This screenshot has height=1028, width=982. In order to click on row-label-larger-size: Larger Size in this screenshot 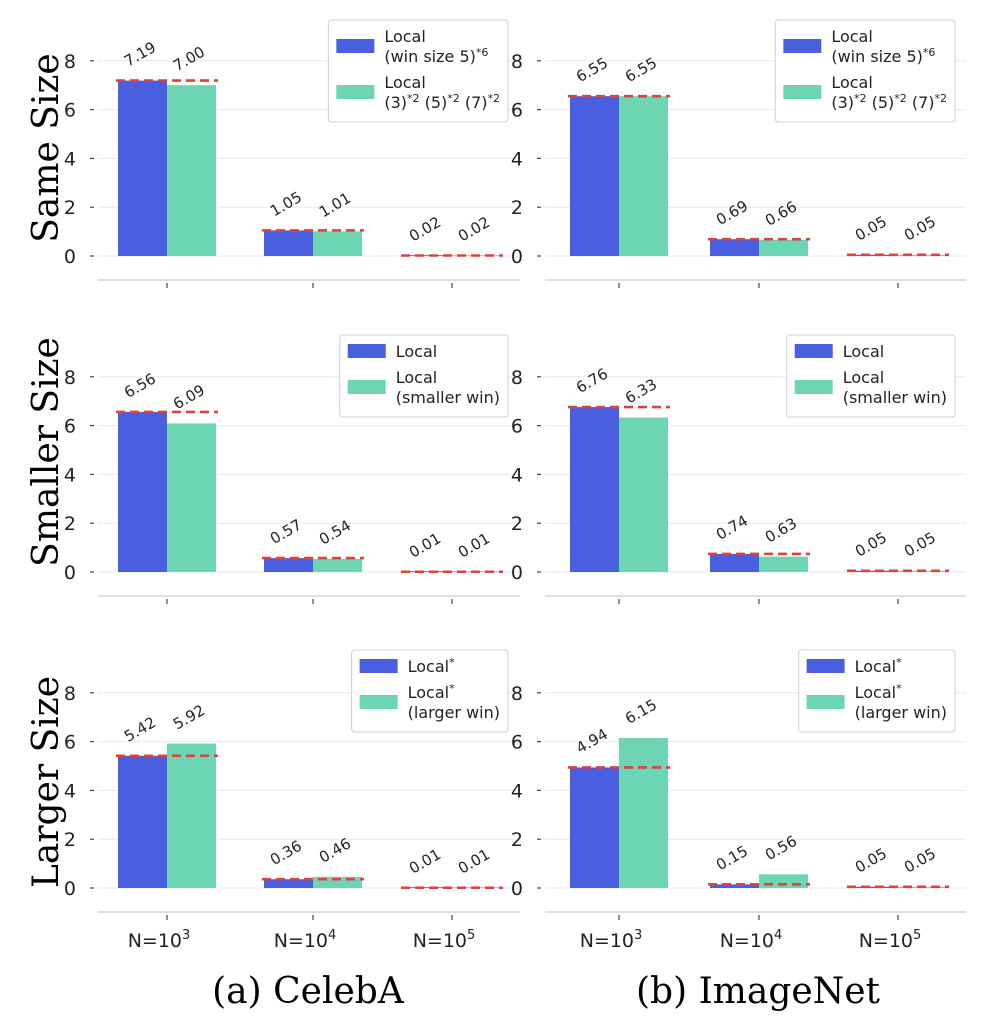, I will do `click(46, 782)`.